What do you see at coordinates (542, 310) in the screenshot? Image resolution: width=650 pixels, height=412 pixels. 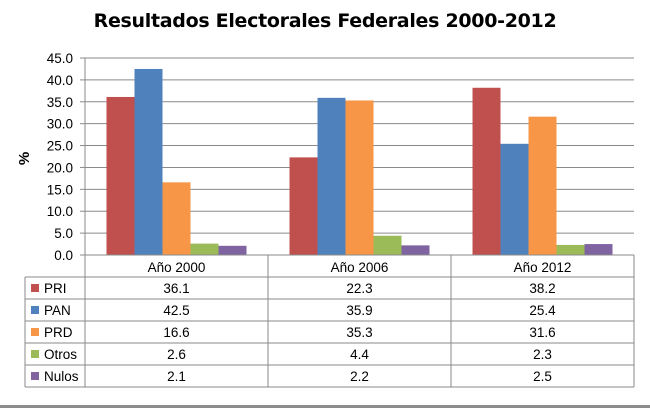 I see `data-label: 25.4` at bounding box center [542, 310].